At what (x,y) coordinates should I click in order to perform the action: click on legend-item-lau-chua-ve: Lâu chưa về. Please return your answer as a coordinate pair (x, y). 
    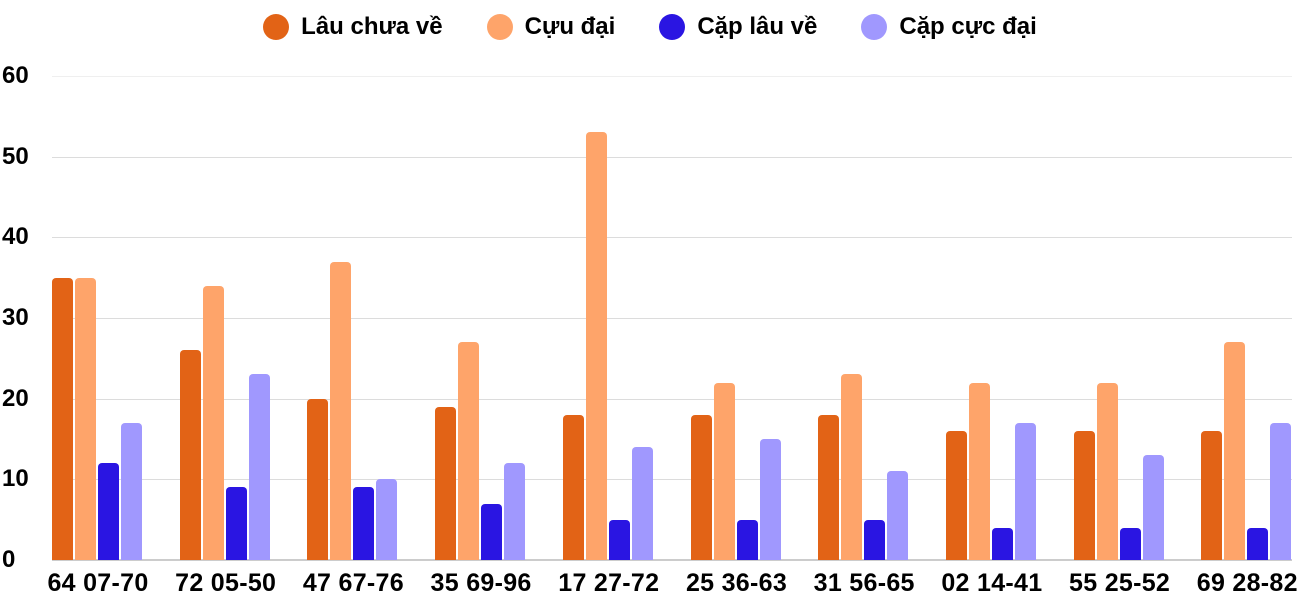
    Looking at the image, I should click on (353, 27).